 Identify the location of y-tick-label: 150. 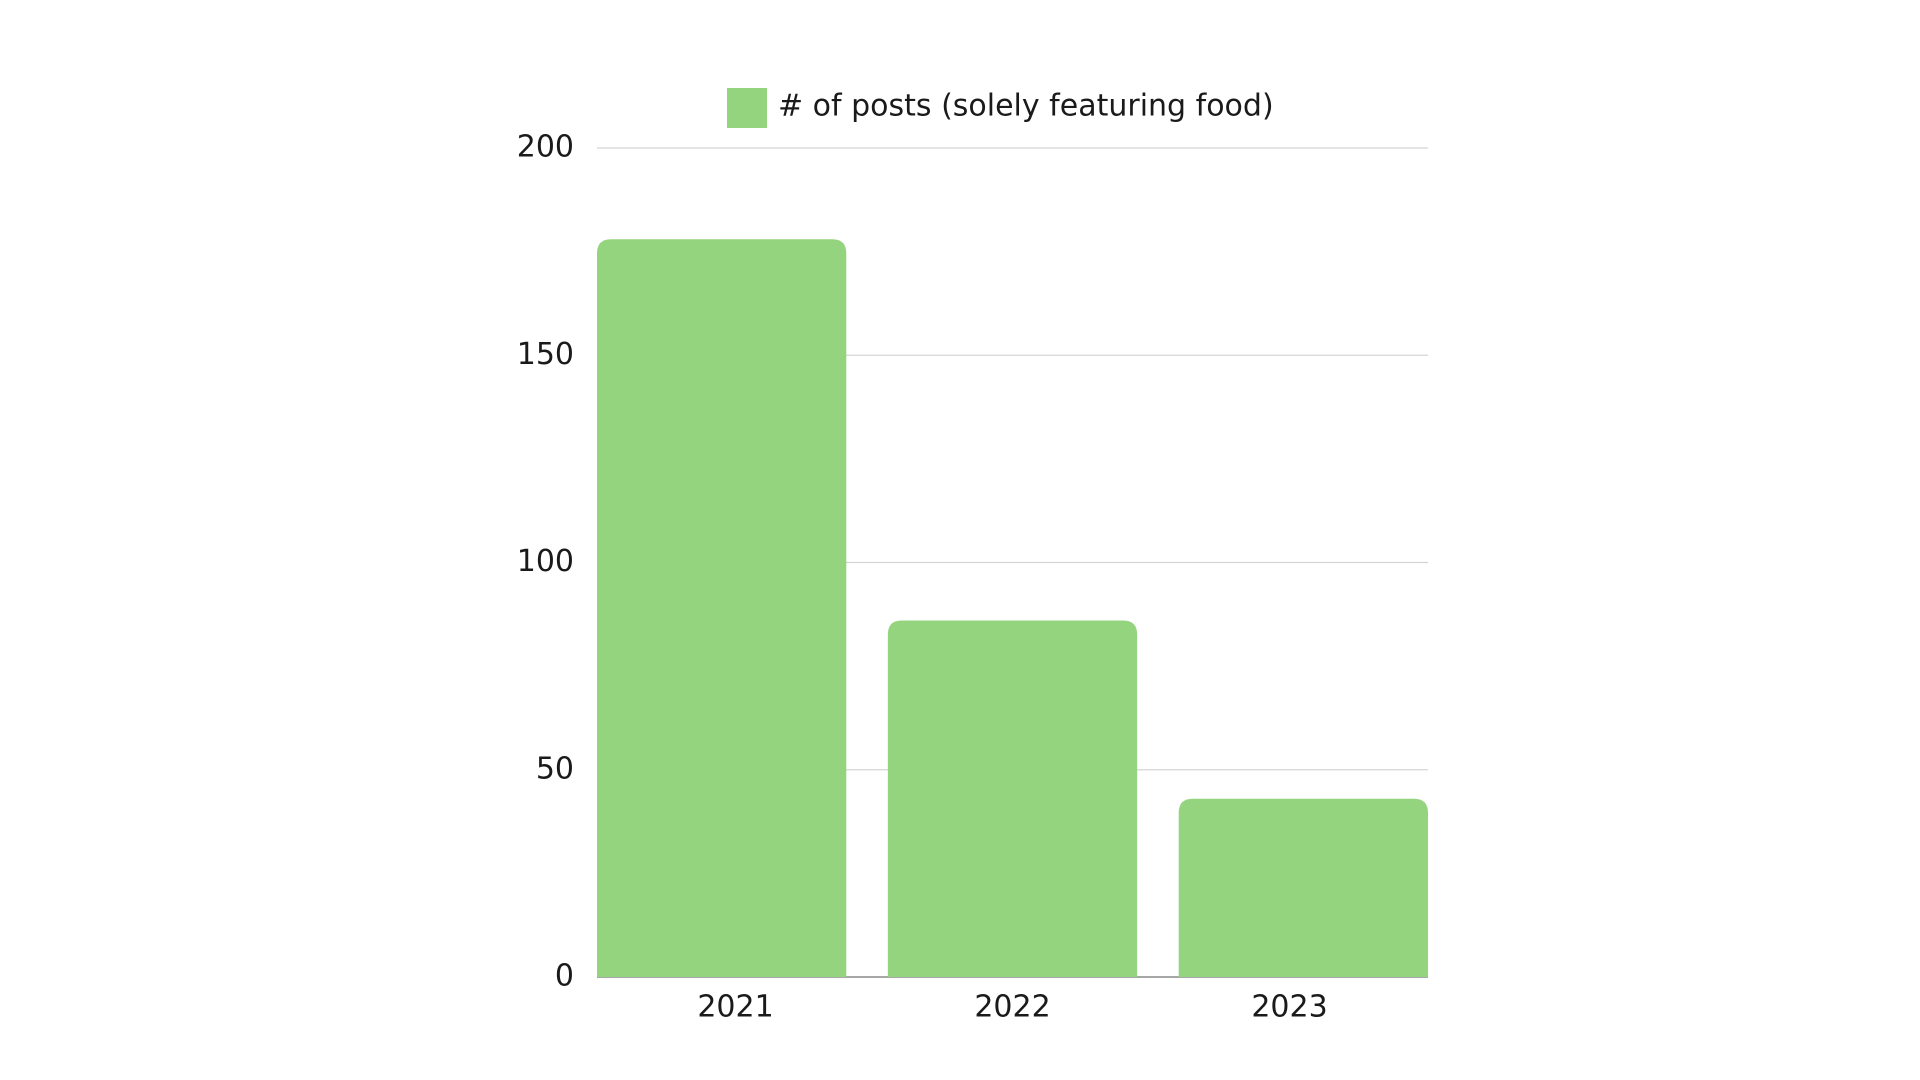
(545, 354).